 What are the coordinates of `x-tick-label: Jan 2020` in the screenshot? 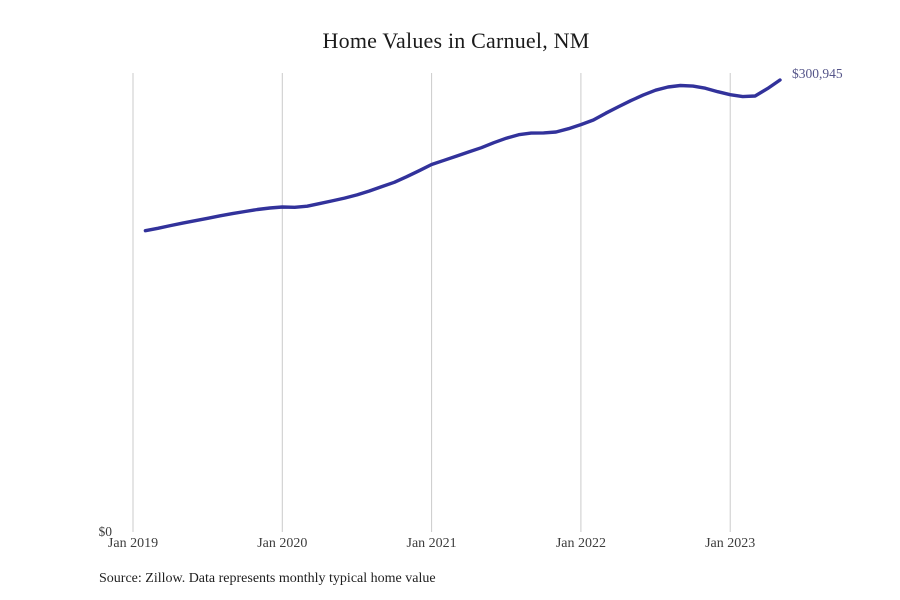 It's located at (282, 543).